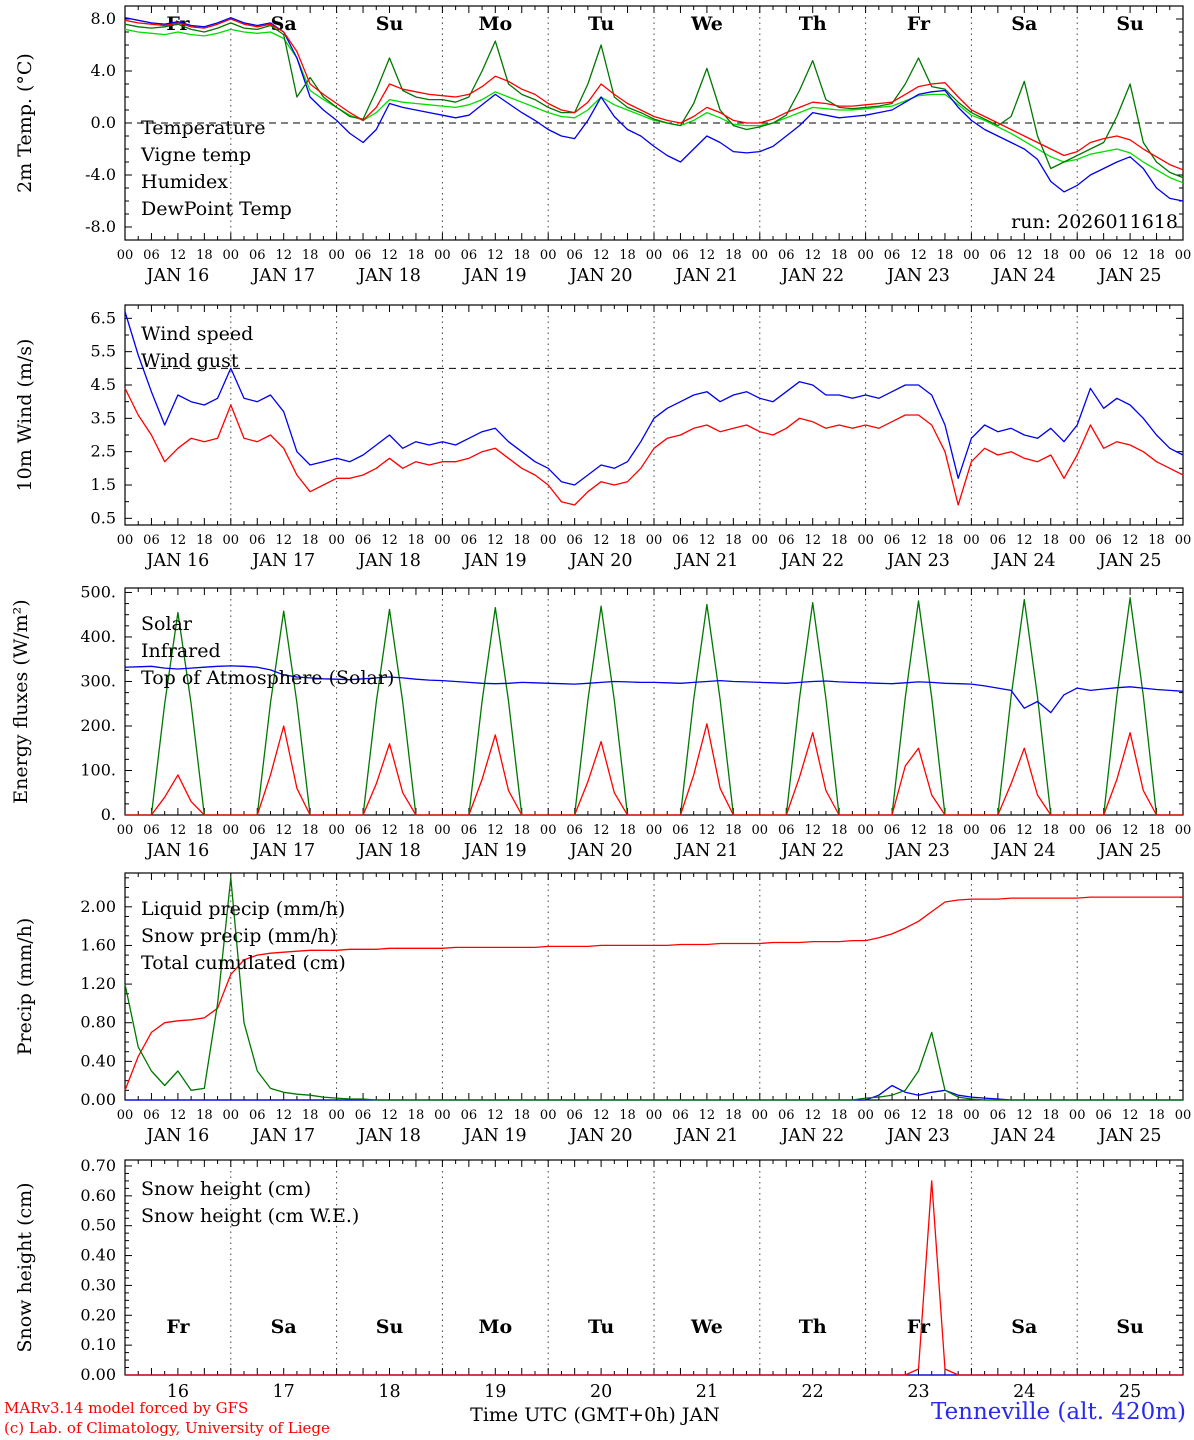 The width and height of the screenshot is (1194, 1440). What do you see at coordinates (98, 591) in the screenshot?
I see `y-tick-label: 500.` at bounding box center [98, 591].